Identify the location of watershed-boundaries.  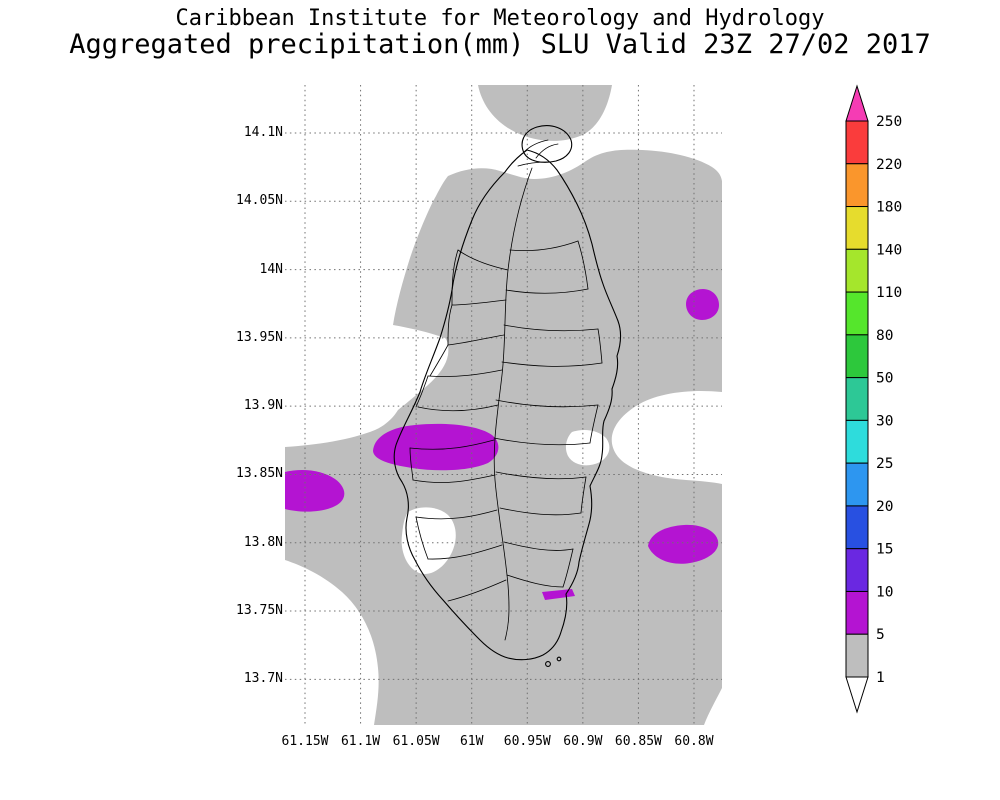
(506, 390).